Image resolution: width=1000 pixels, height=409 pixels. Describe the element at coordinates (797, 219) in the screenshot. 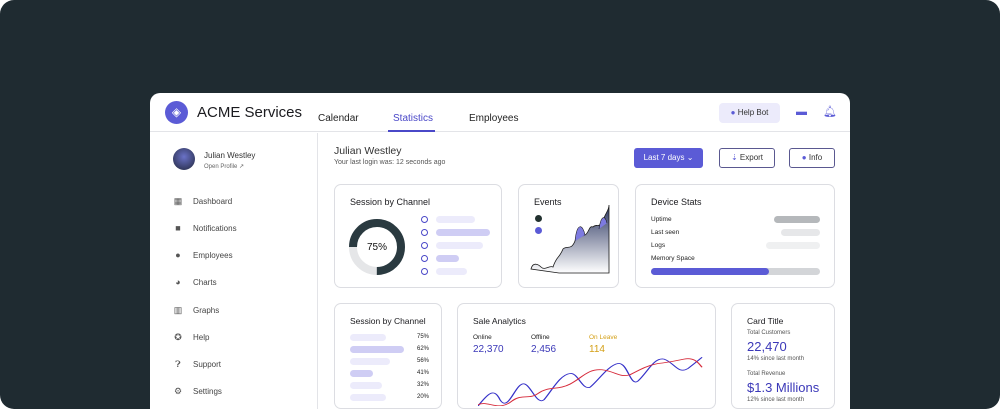

I see `uptime-bar` at that location.